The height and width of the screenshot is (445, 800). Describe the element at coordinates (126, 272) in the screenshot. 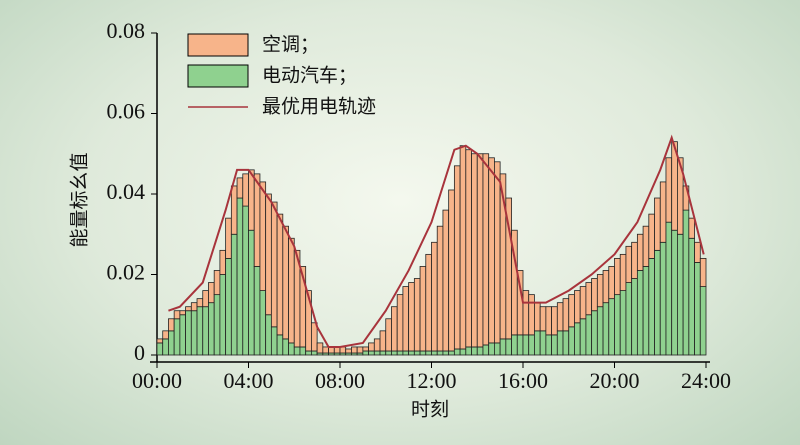

I see `y-tick-label: 0.02` at that location.